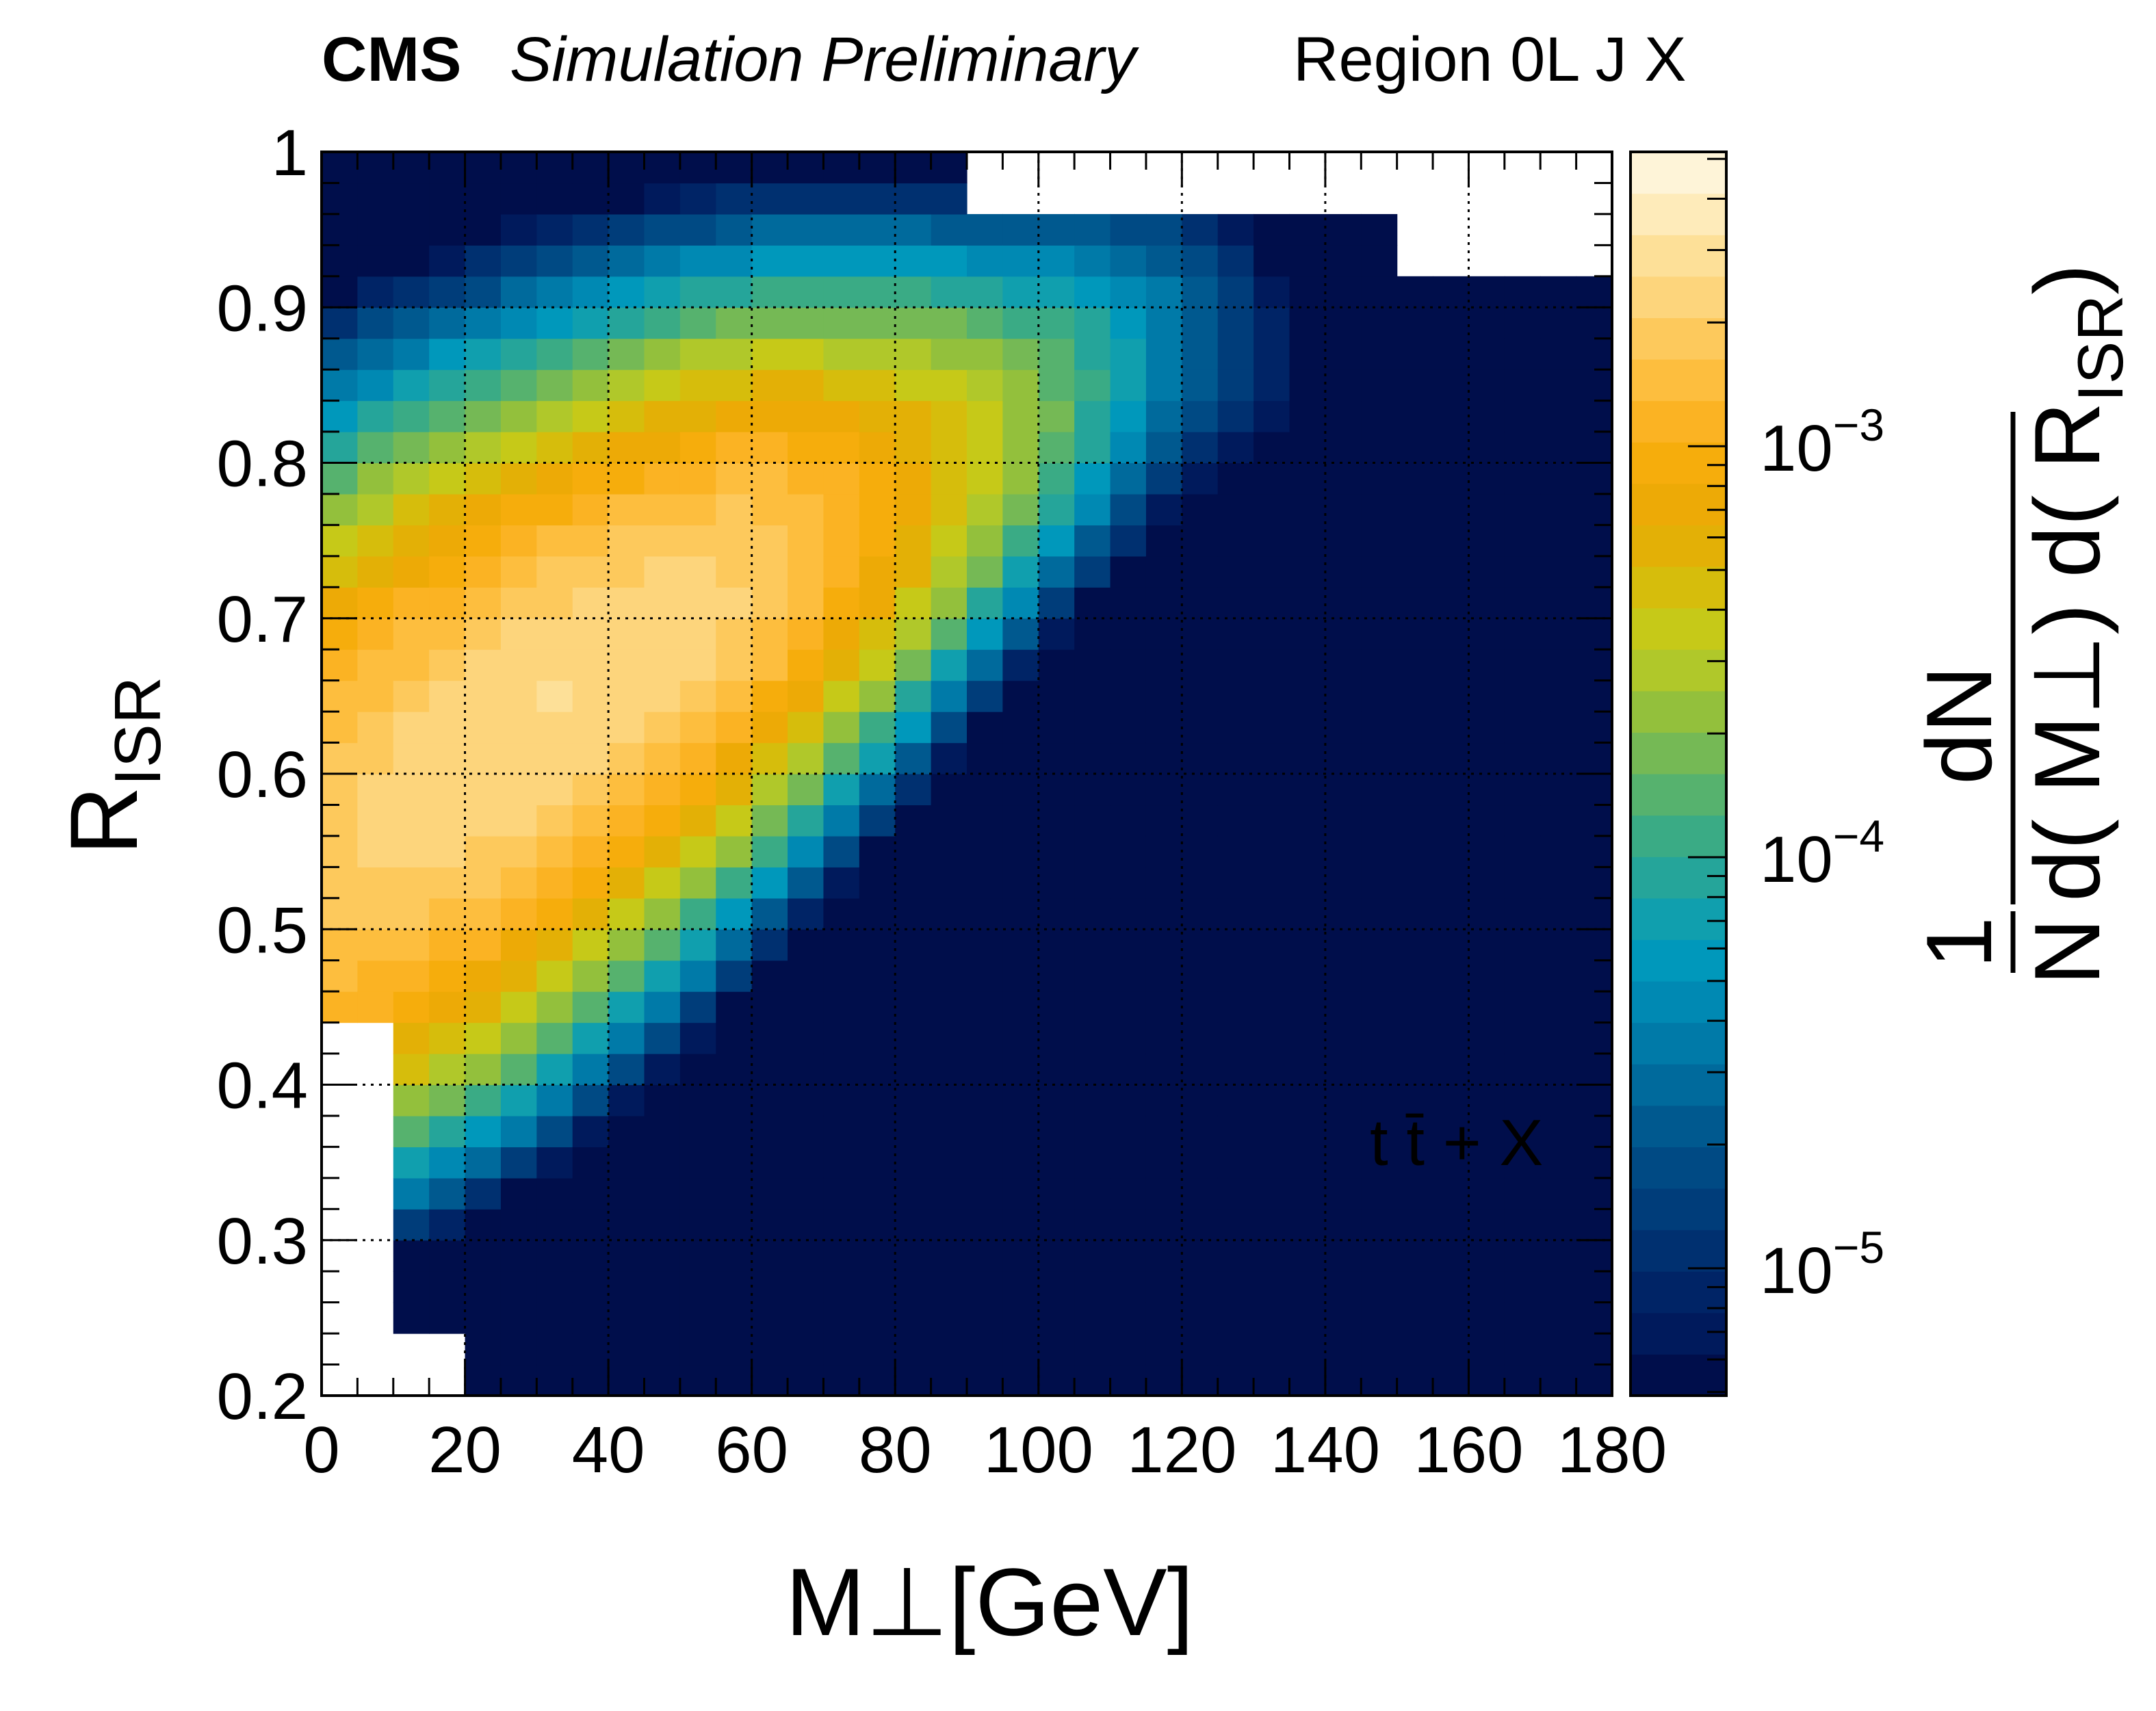  What do you see at coordinates (751, 1450) in the screenshot?
I see `x-tick-label: 60` at bounding box center [751, 1450].